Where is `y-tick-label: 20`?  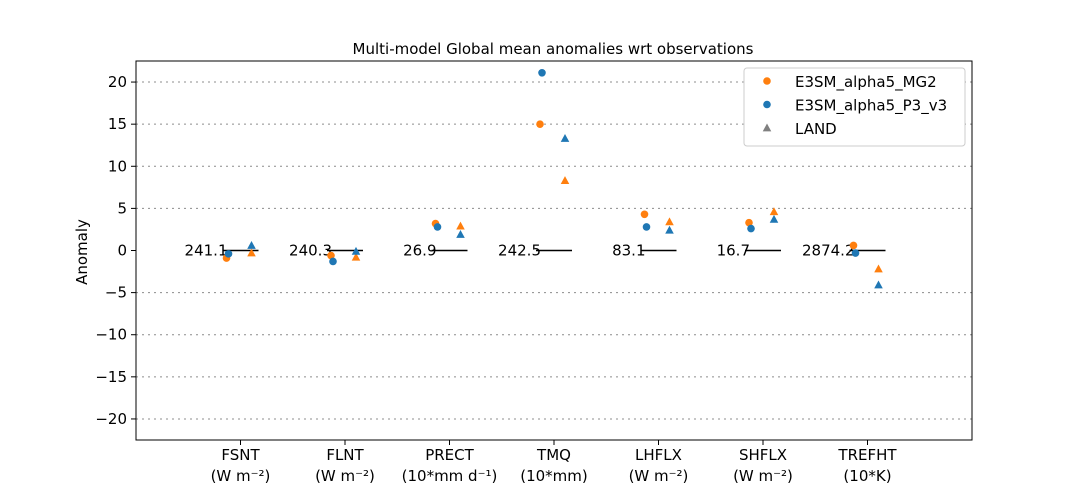
y-tick-label: 20 is located at coordinates (117, 82).